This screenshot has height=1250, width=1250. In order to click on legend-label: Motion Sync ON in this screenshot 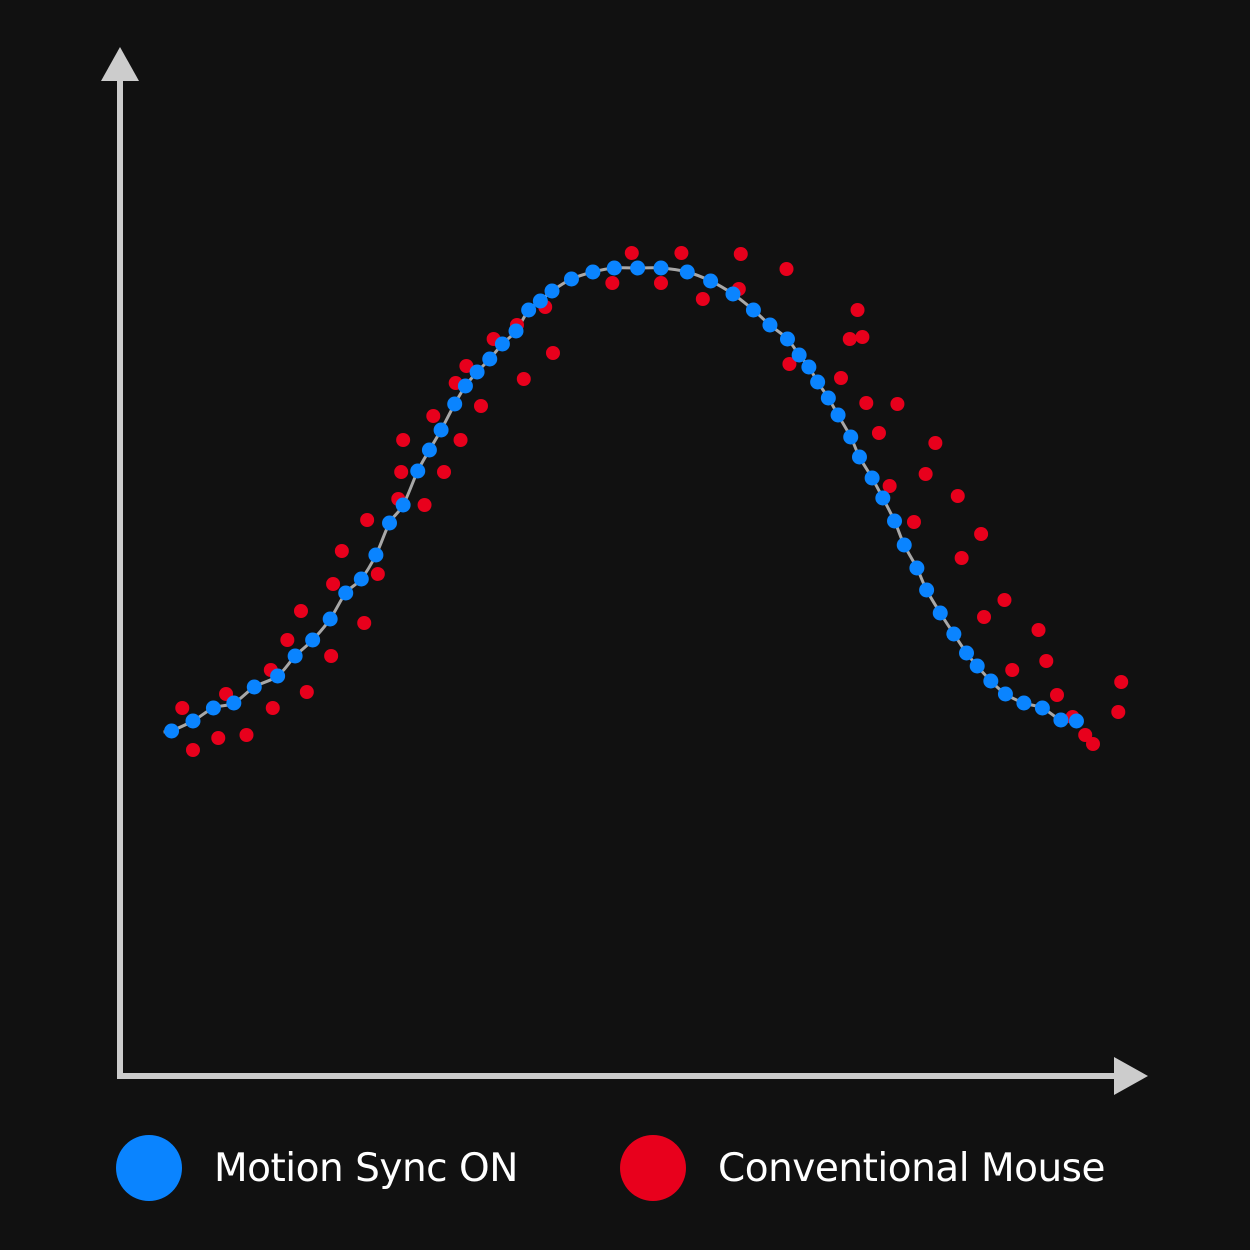, I will do `click(366, 1168)`.